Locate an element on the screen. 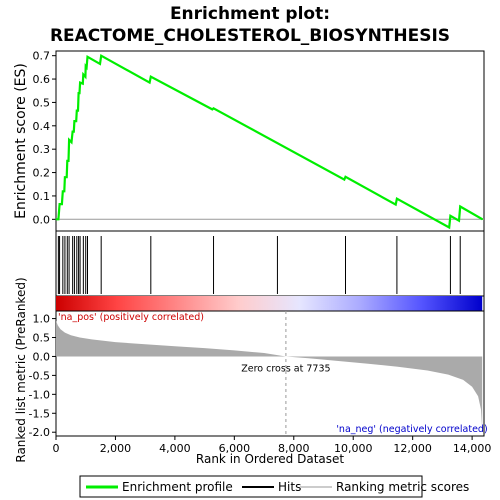  metric-y-axis: 1.0 0.5 0.0 -0.5 -1.0 -1.5 -2.0 is located at coordinates (42, 376).